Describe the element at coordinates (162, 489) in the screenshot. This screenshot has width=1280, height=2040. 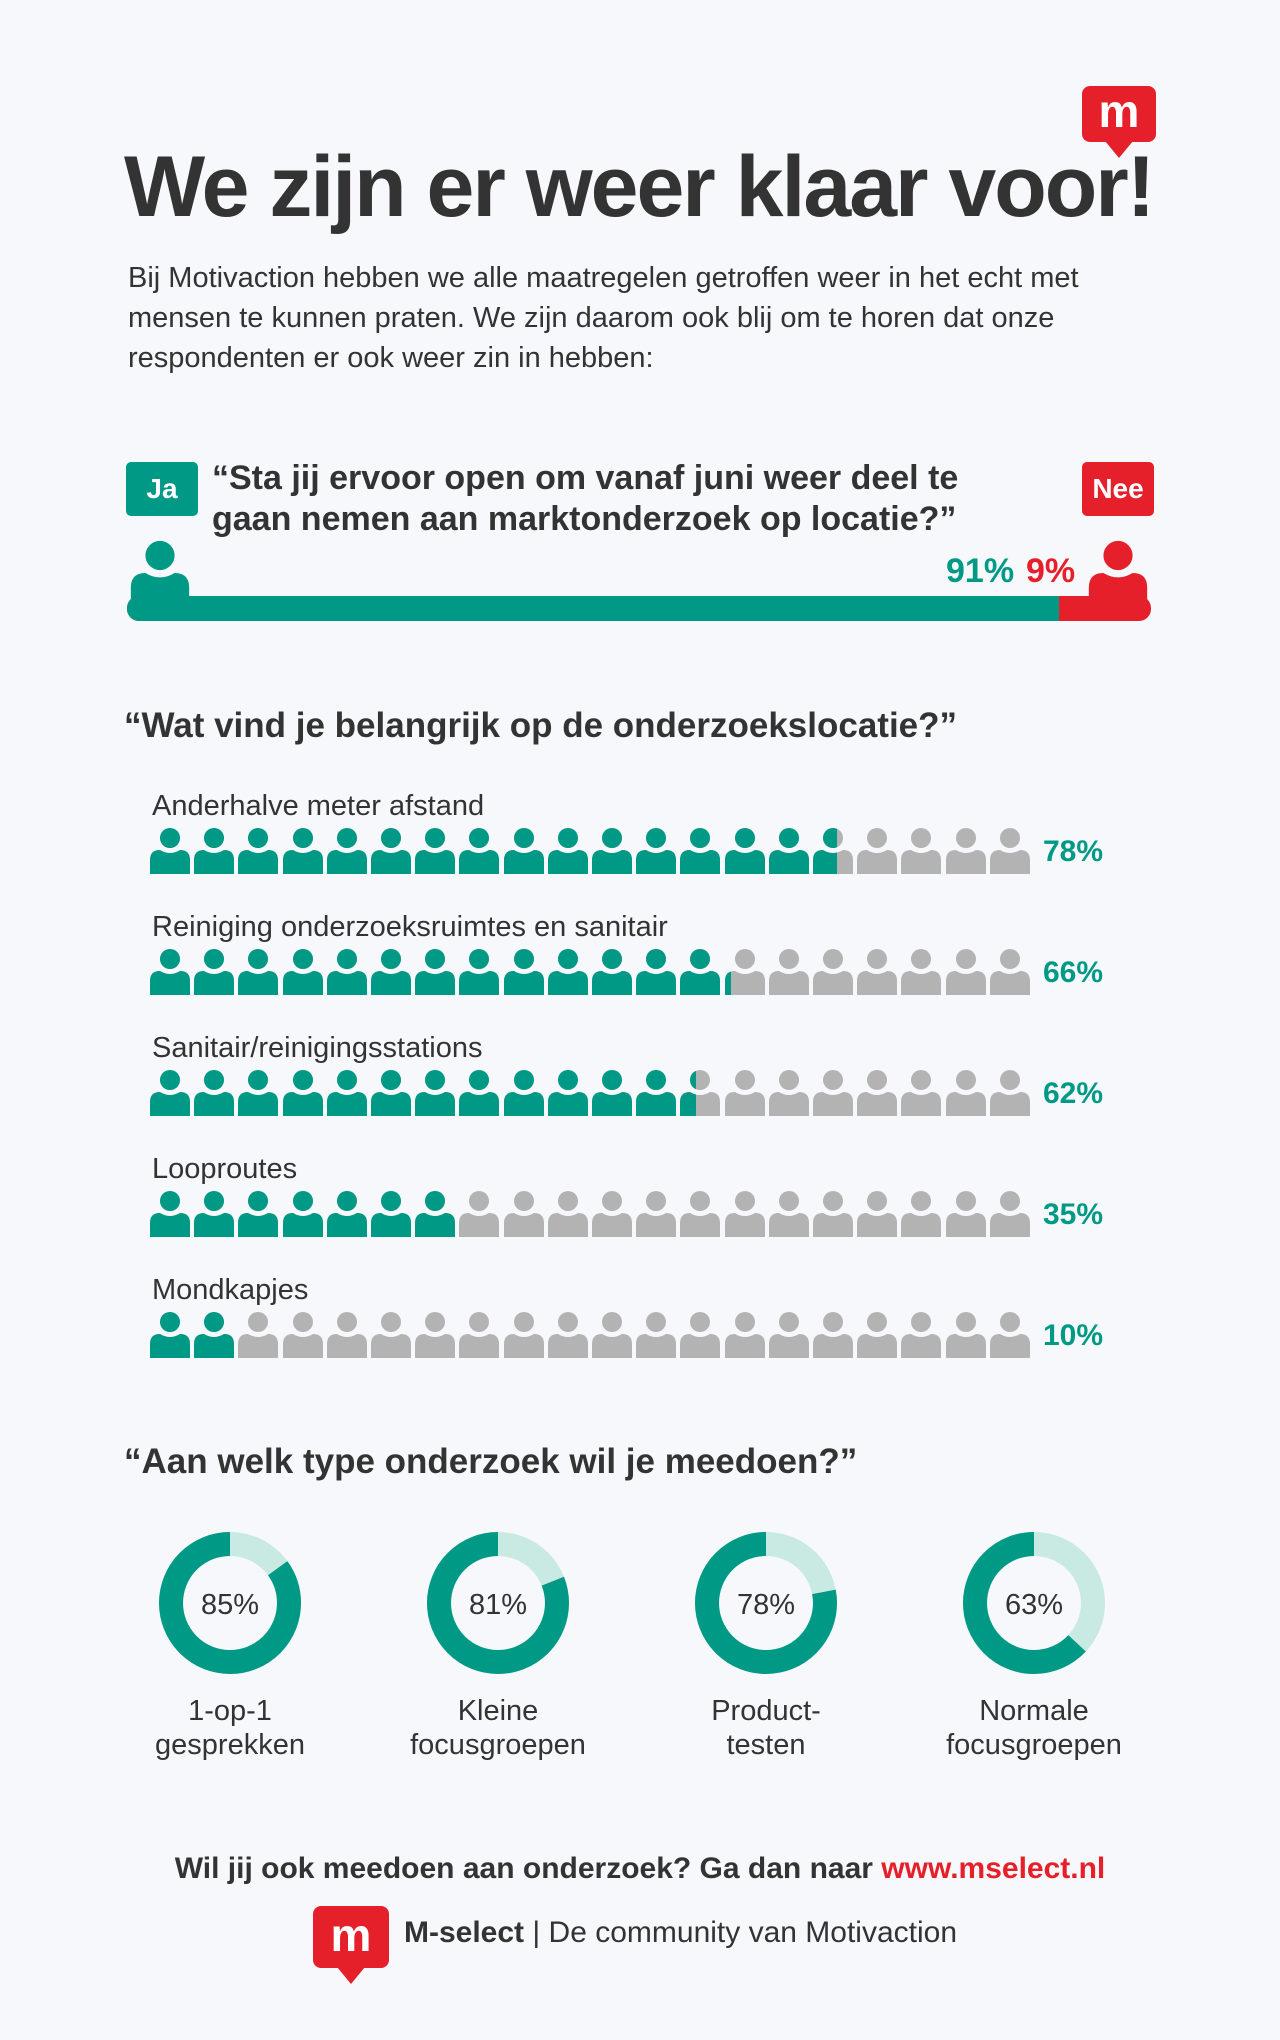
I see `yes-badge: Ja` at that location.